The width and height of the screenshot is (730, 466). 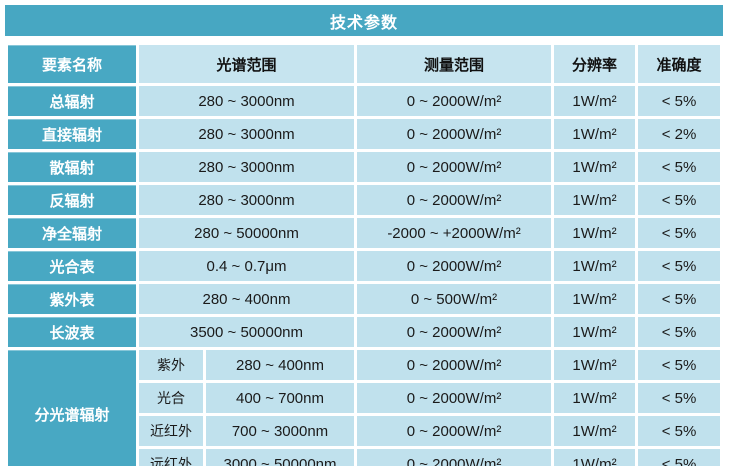 I want to click on spectral-range-cell: 280 ~ 50000nm, so click(x=247, y=233).